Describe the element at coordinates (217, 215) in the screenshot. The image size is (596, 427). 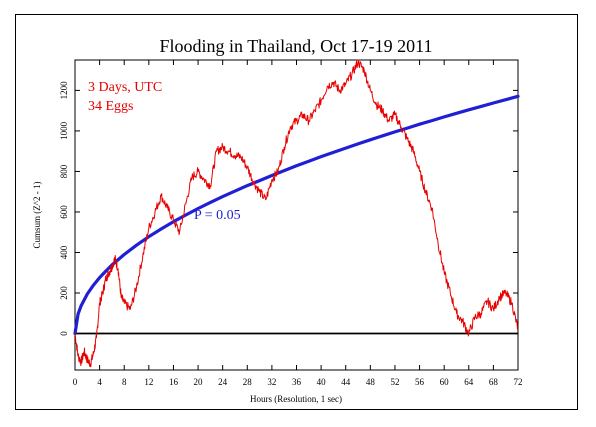
I see `annotation-p-value: P = 0.05` at that location.